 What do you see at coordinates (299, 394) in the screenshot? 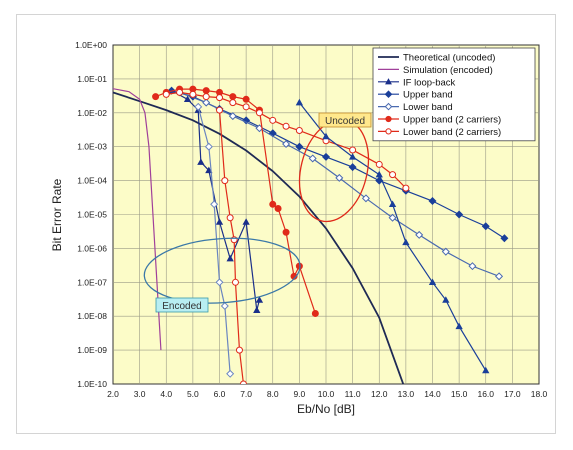
I see `x-tick-label: 9.0` at bounding box center [299, 394].